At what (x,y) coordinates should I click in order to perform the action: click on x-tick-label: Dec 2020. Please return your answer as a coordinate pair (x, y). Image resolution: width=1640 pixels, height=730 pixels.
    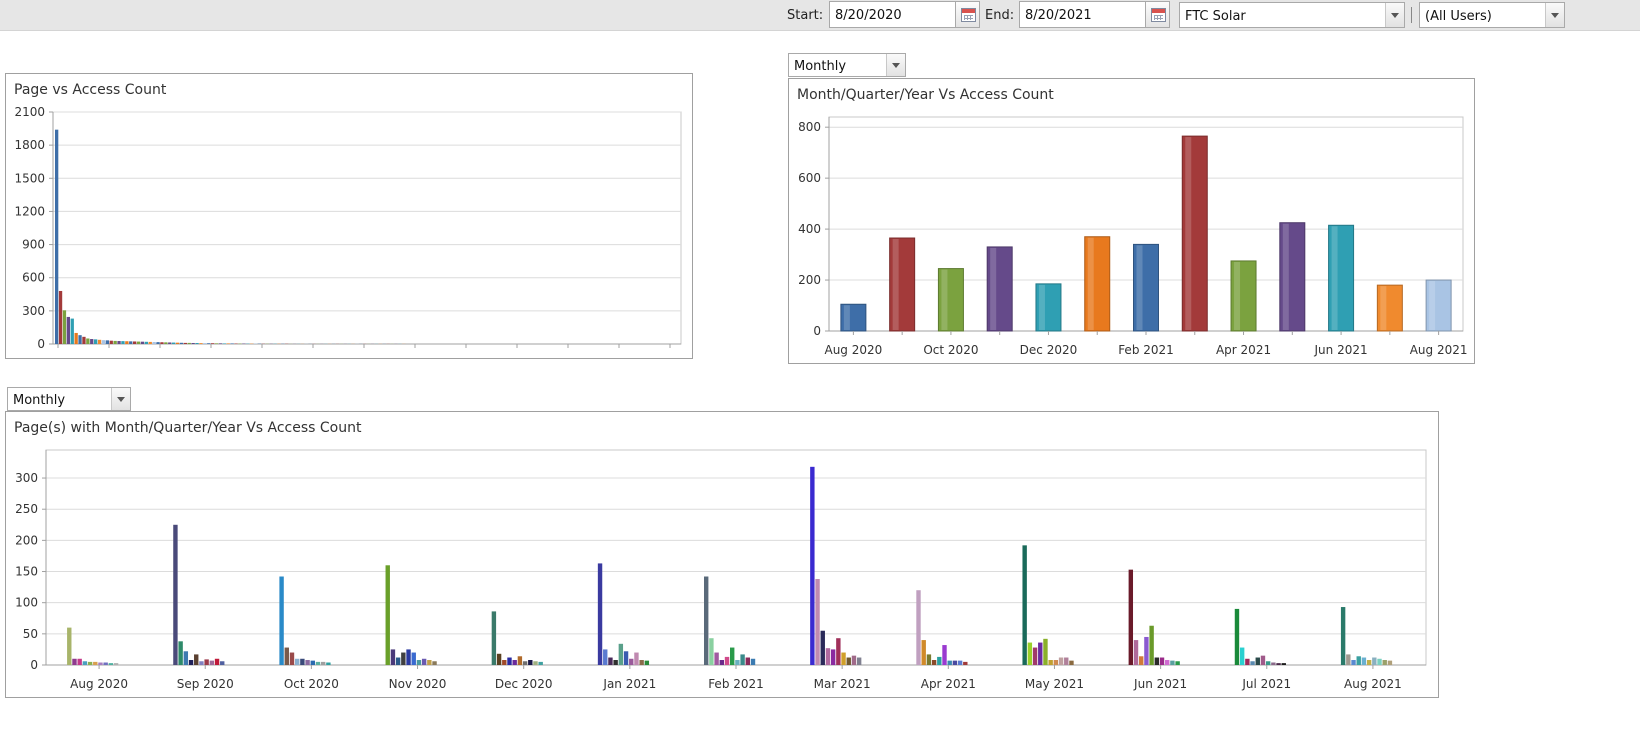
    Looking at the image, I should click on (524, 684).